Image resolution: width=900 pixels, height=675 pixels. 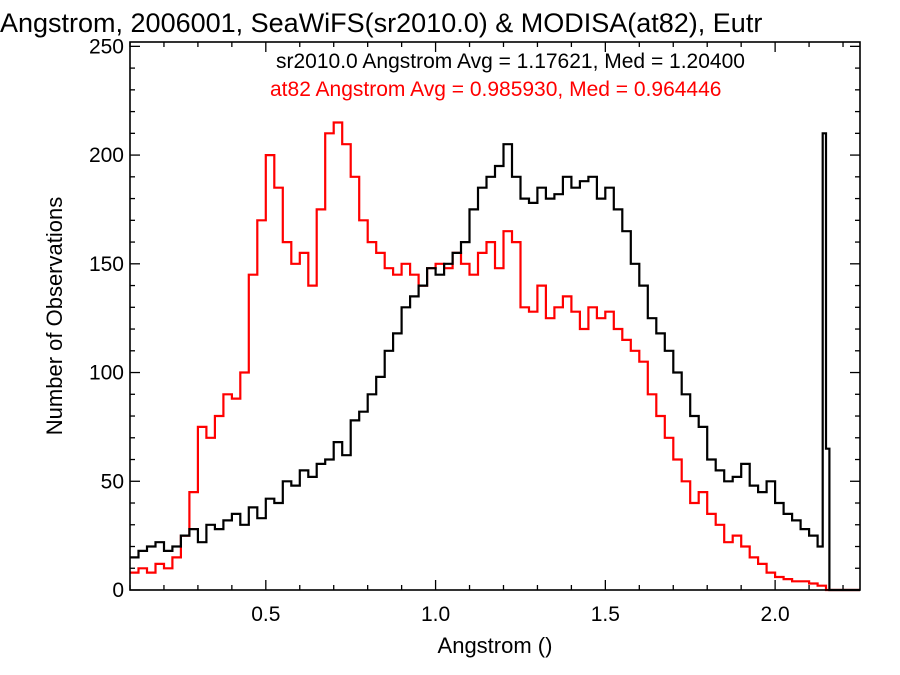 What do you see at coordinates (106, 373) in the screenshot?
I see `y-tick-label: 100` at bounding box center [106, 373].